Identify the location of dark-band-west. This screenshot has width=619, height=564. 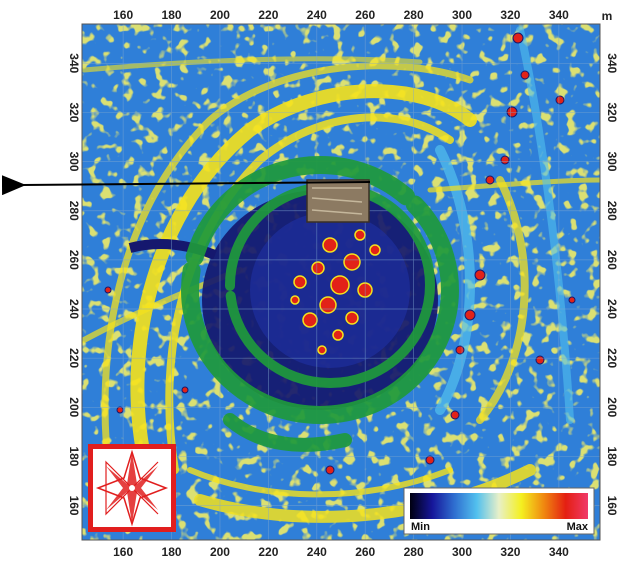
(172, 249).